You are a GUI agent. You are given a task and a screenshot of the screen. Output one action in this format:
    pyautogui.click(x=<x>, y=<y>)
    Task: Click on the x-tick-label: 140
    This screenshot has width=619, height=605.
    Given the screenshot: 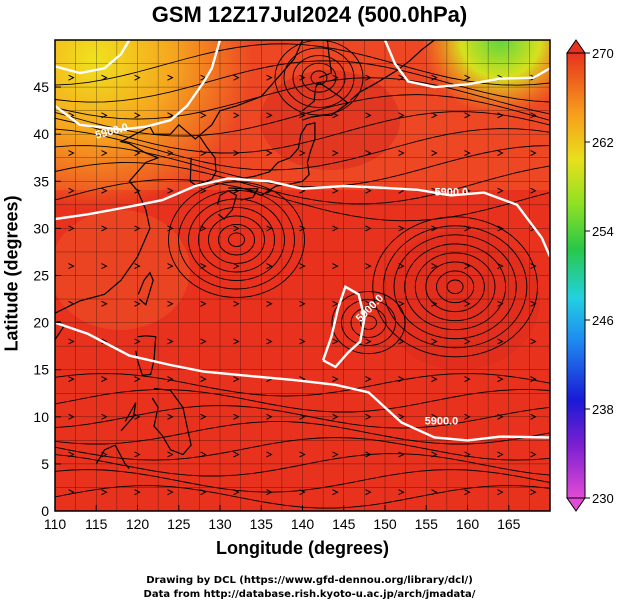 What is the action you would take?
    pyautogui.click(x=303, y=524)
    